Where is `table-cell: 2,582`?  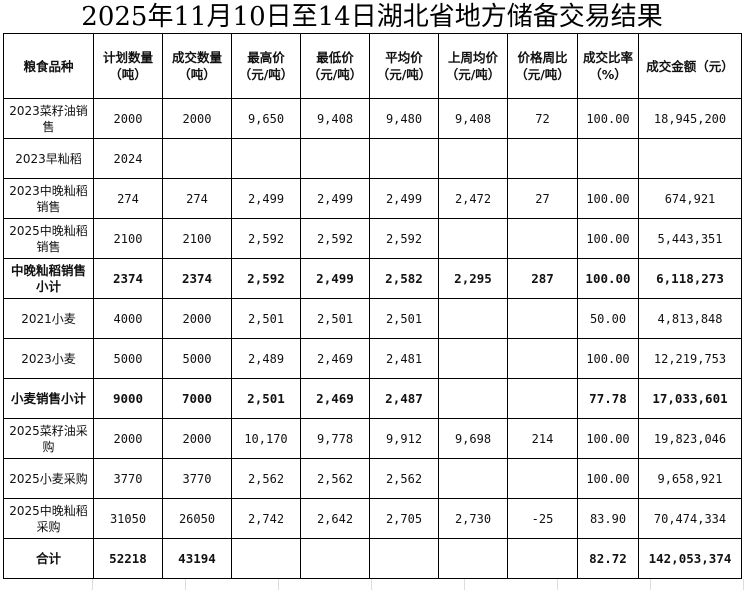
table-cell: 2,582 is located at coordinates (404, 278).